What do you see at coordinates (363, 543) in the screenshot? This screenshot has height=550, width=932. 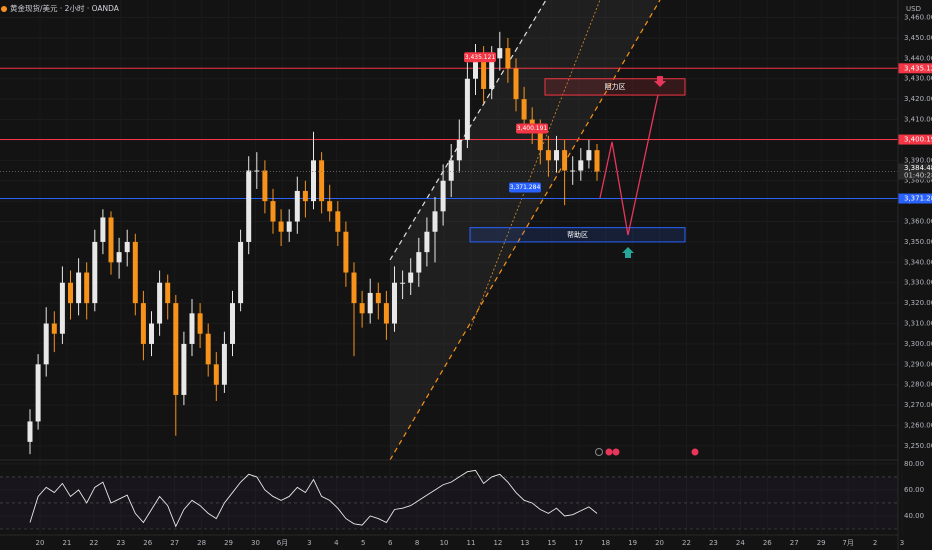 I see `x-tick-label: 5` at bounding box center [363, 543].